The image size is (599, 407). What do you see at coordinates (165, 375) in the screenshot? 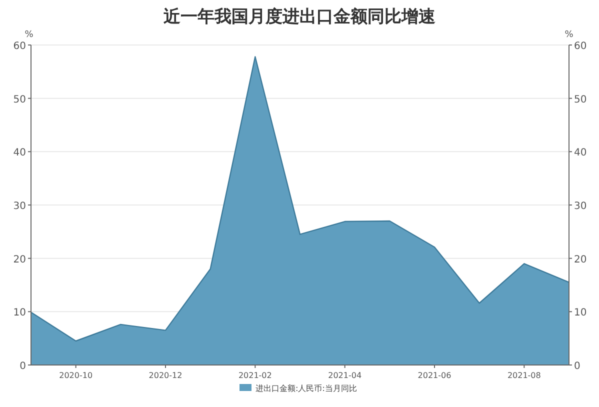
I see `x-tick-label: 2020-12` at bounding box center [165, 375].